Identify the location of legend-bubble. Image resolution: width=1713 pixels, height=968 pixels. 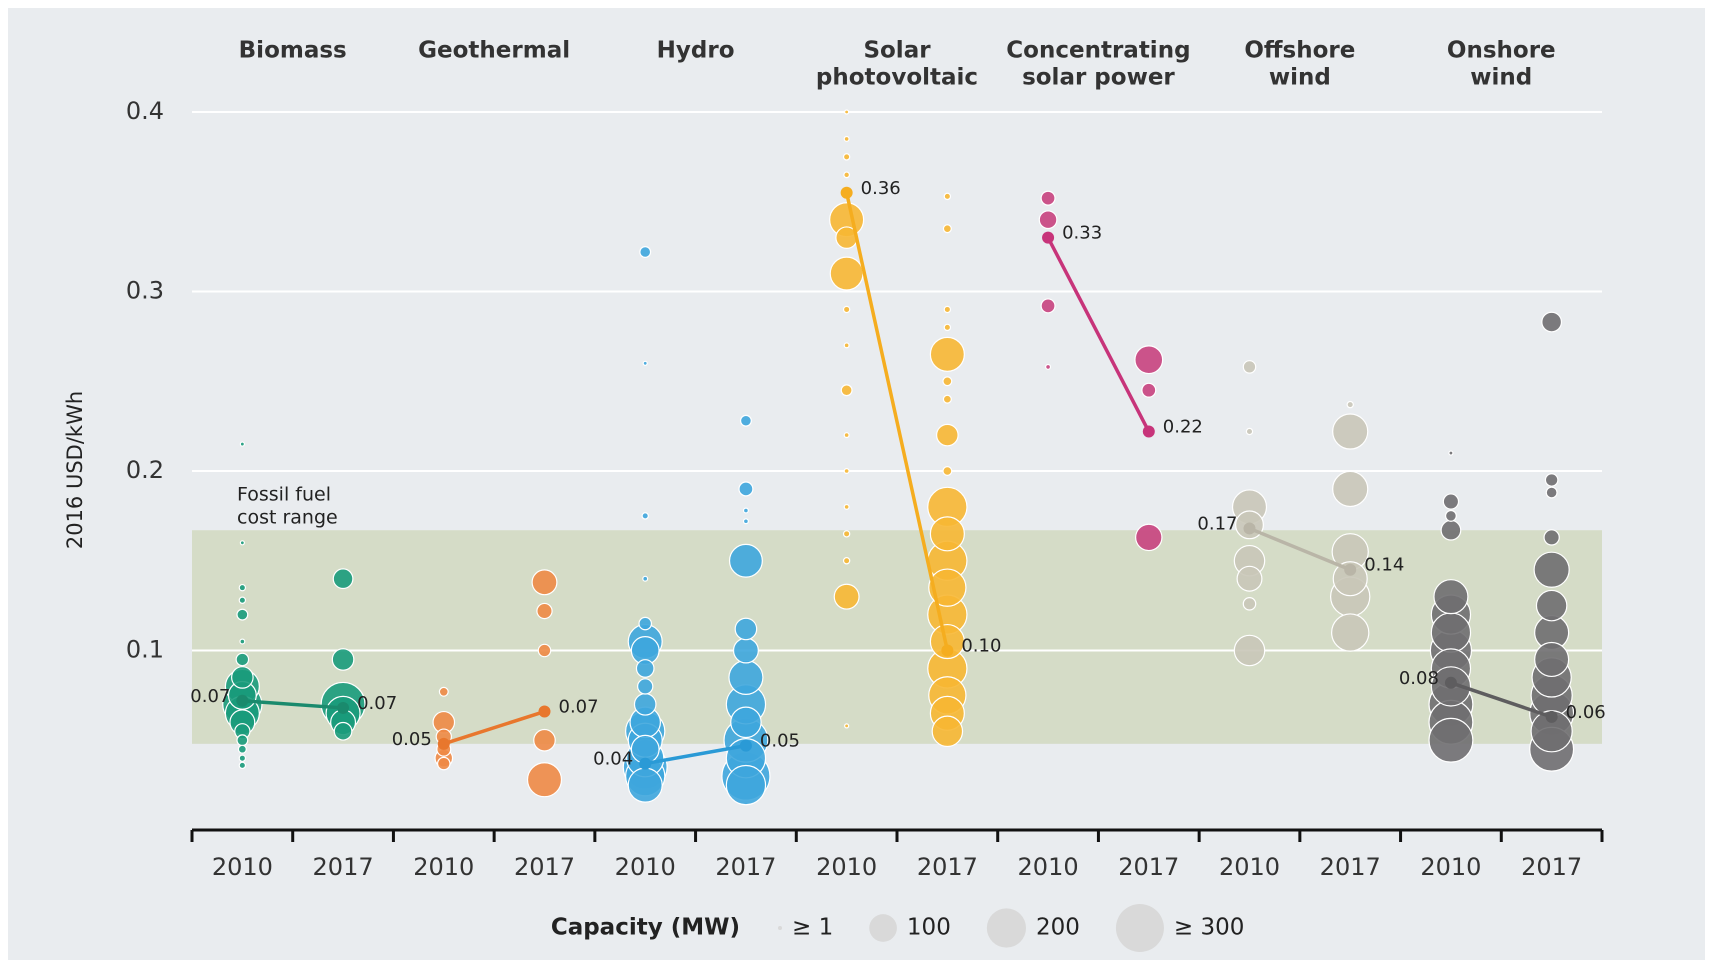
(1139, 928).